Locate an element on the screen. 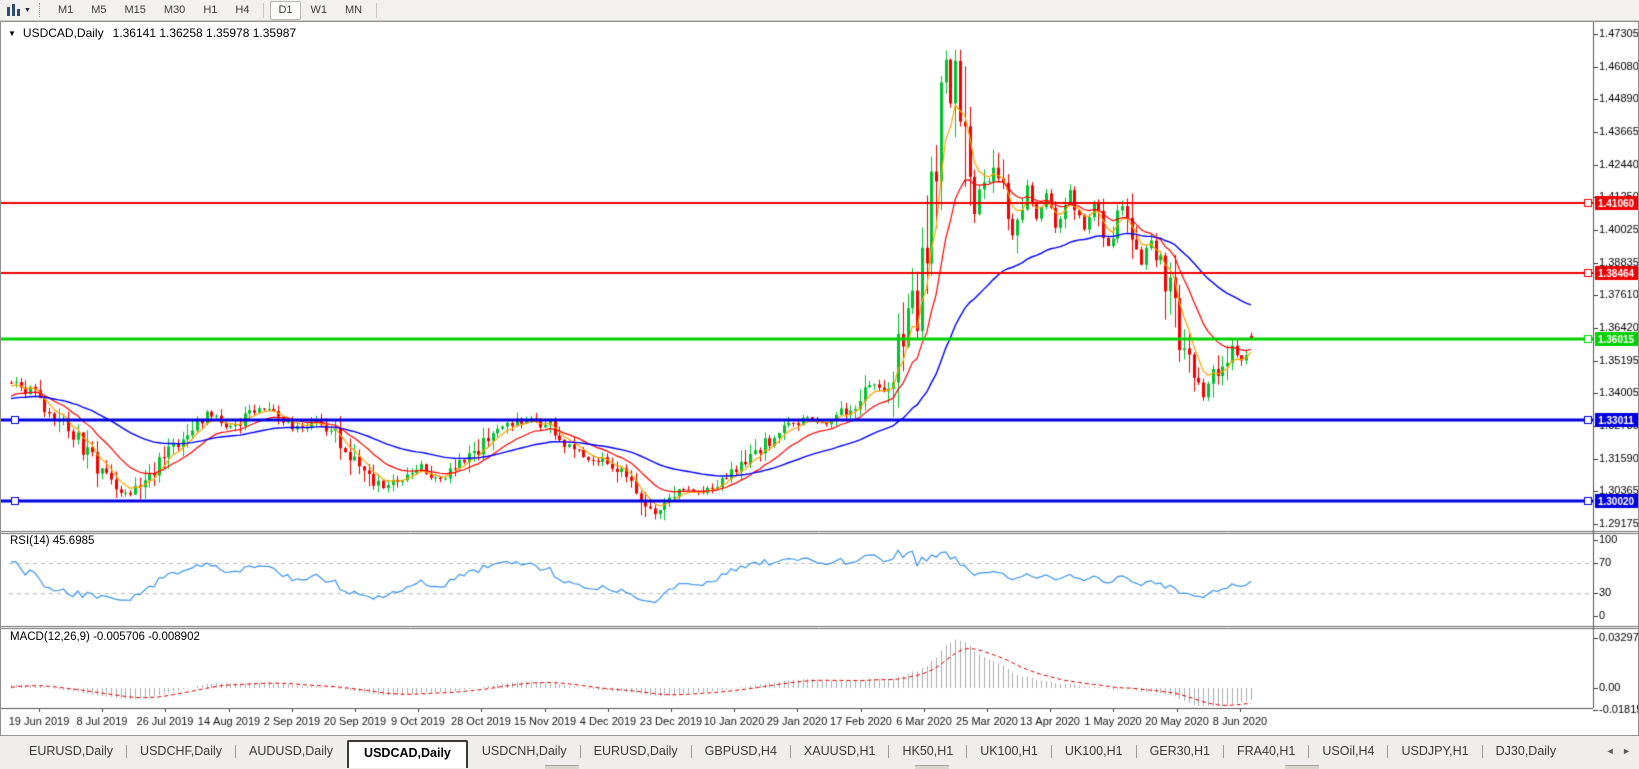 This screenshot has width=1639, height=769. tab-dj30-daily: DJ30,Daily is located at coordinates (1526, 751).